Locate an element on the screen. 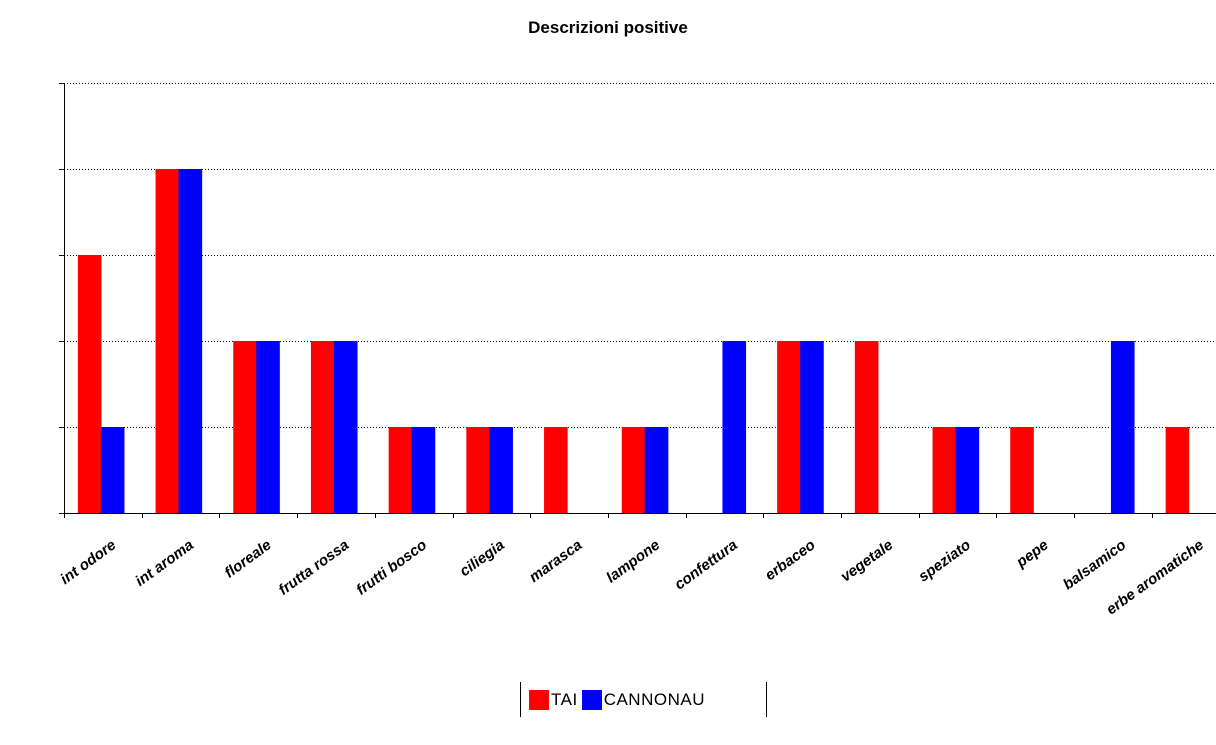  bar-cannonau-speziato is located at coordinates (967, 470).